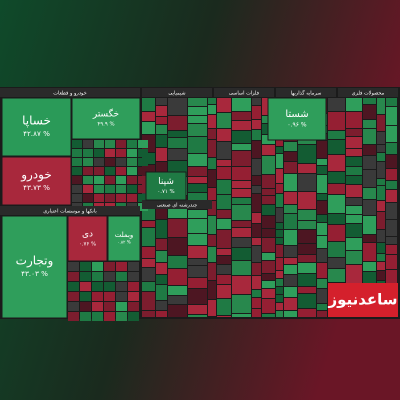 This screenshot has height=400, width=400. What do you see at coordinates (34, 273) in the screenshot?
I see `tile-change: ۴۳.۰۳ %` at bounding box center [34, 273].